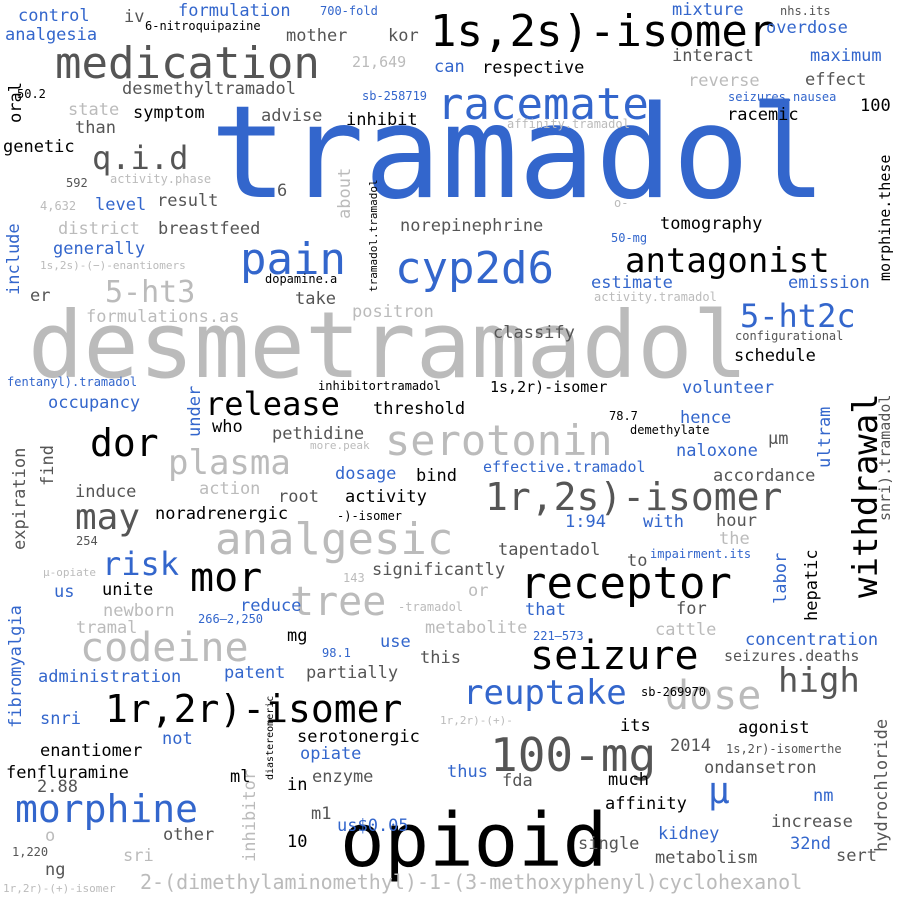 The height and width of the screenshot is (900, 900). I want to click on cloud-word: metabolism, so click(706, 858).